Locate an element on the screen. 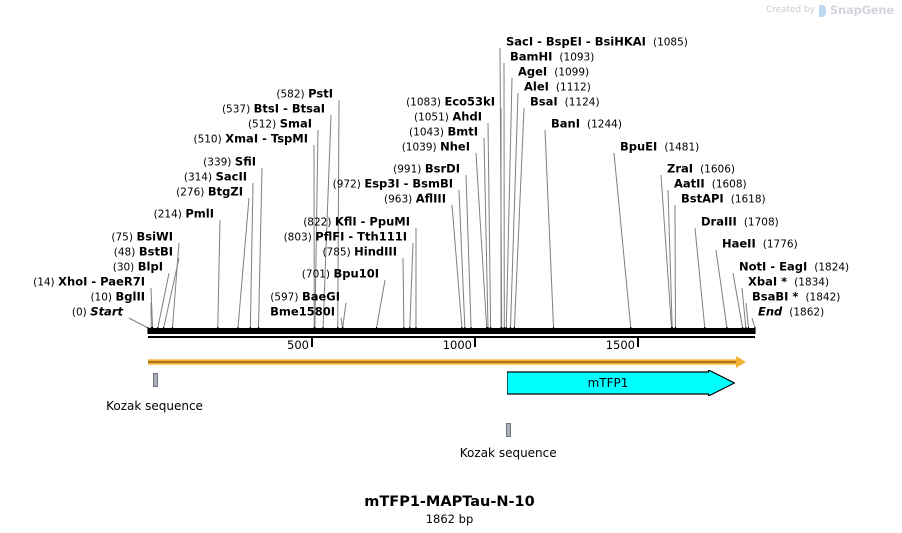 The image size is (902, 533). restriction-site-label: (14) XhoI - PaeR7I is located at coordinates (89, 282).